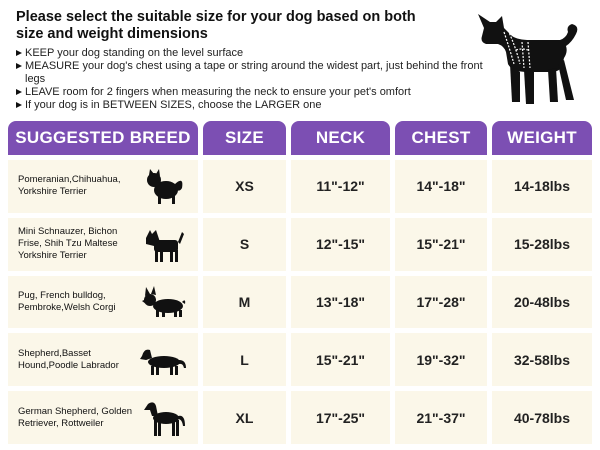 The height and width of the screenshot is (450, 600). What do you see at coordinates (441, 138) in the screenshot?
I see `column-header-chest: CHEST` at bounding box center [441, 138].